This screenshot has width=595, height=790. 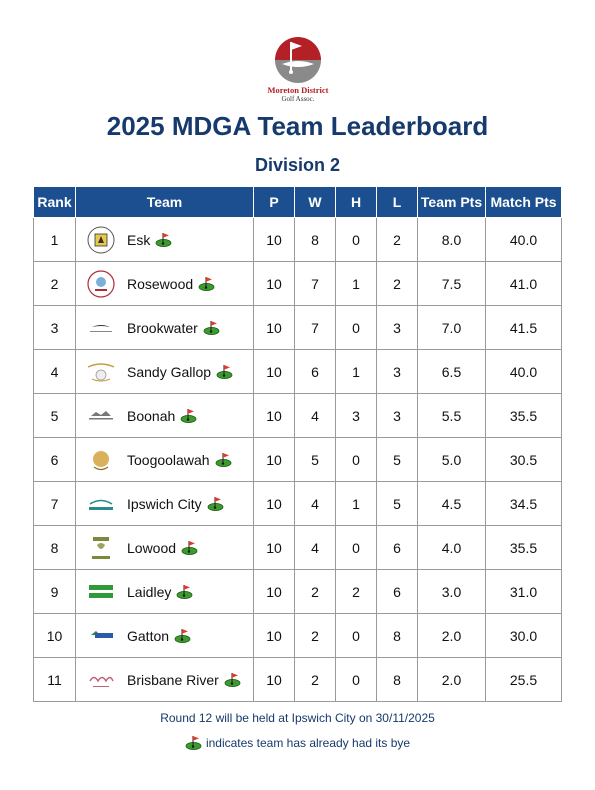 What do you see at coordinates (523, 503) in the screenshot?
I see `match-pts-cell: 34.5` at bounding box center [523, 503].